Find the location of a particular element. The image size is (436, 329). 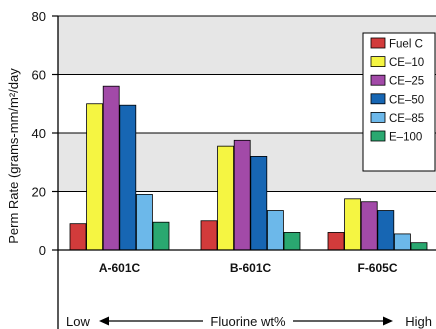

y-tick-label: 80 is located at coordinates (39, 16).